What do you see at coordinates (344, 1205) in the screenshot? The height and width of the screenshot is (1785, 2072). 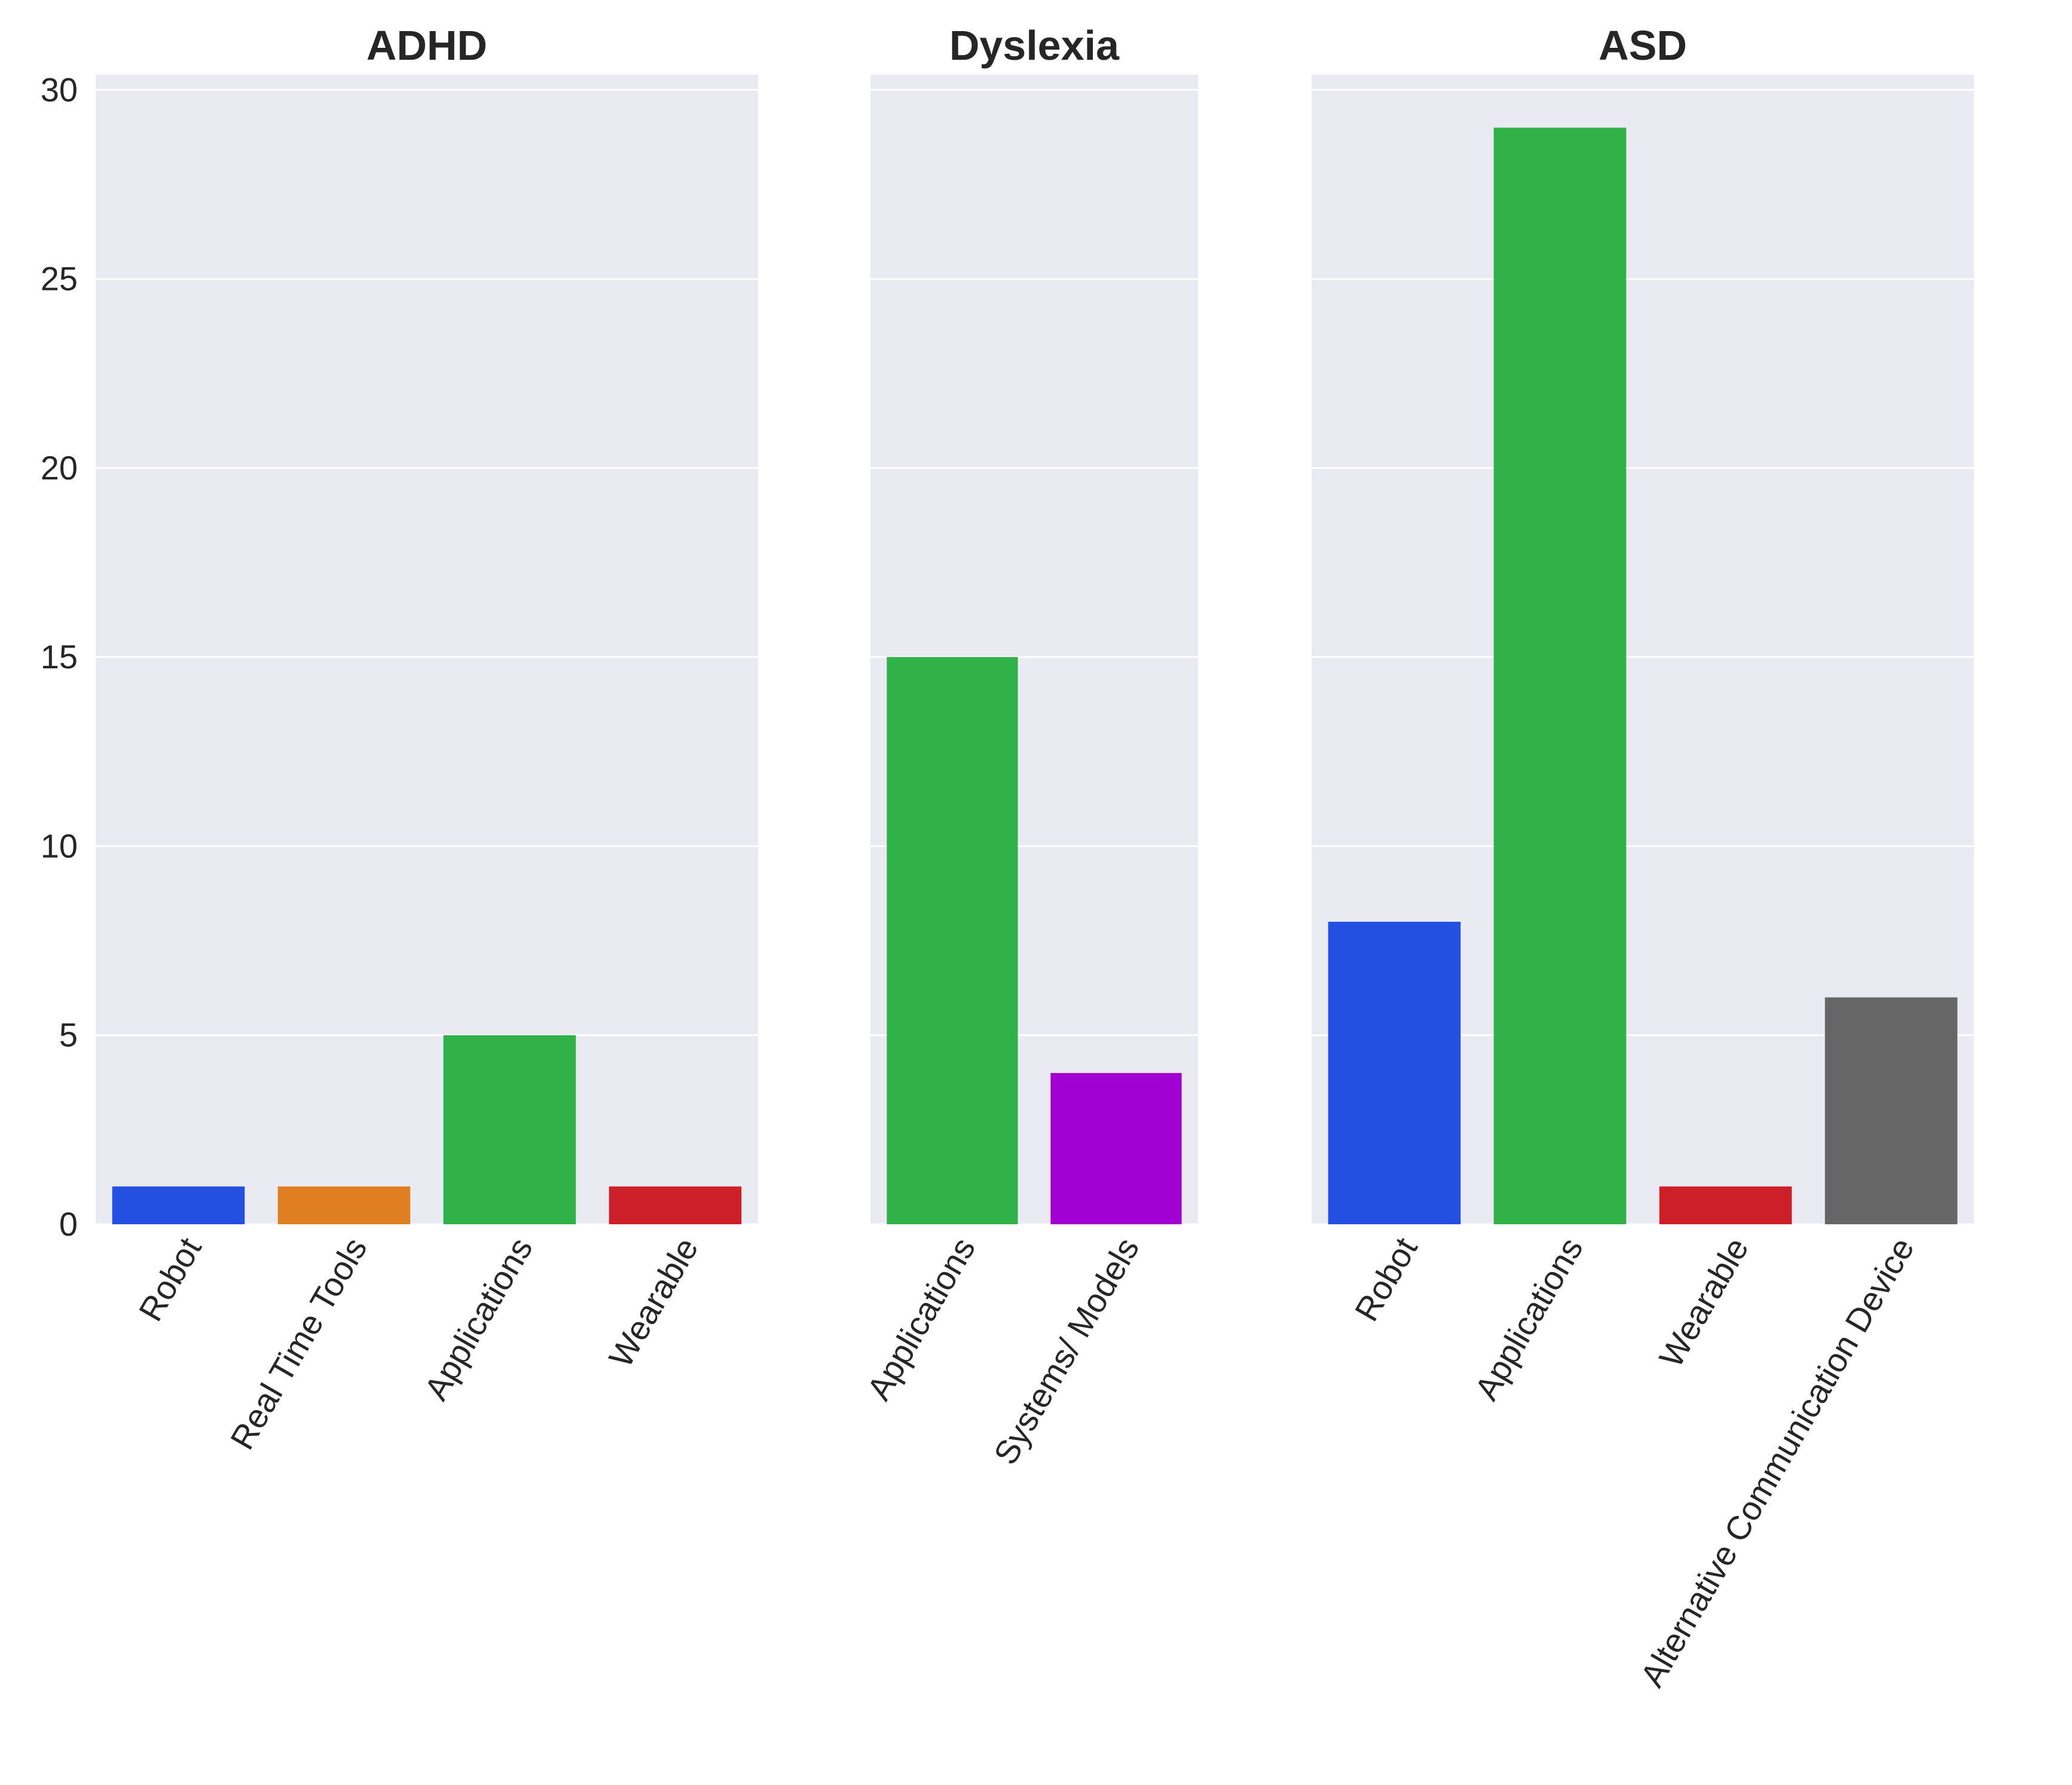 I see `bar-adhd-real-time-tools` at bounding box center [344, 1205].